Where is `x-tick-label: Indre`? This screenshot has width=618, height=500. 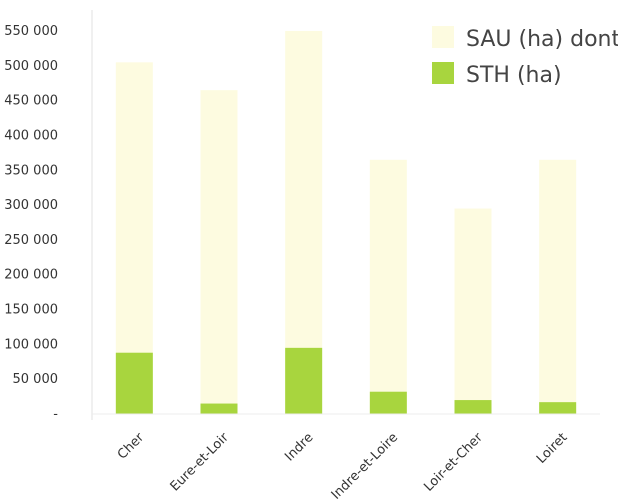
x-tick-label: Indre is located at coordinates (299, 447).